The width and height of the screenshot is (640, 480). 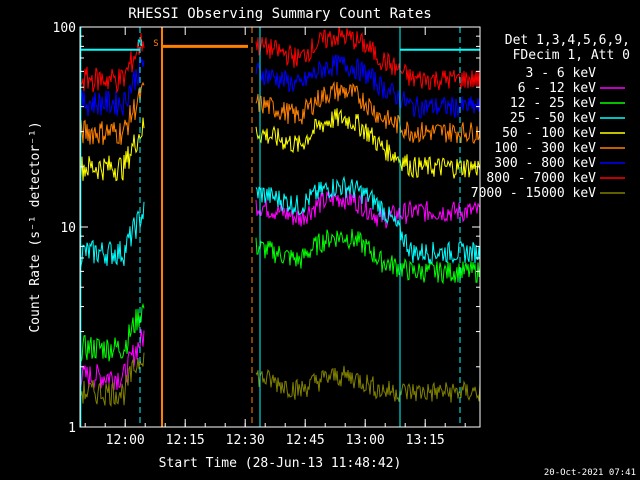 I want to click on x-tick-label: 12:45, so click(x=305, y=440).